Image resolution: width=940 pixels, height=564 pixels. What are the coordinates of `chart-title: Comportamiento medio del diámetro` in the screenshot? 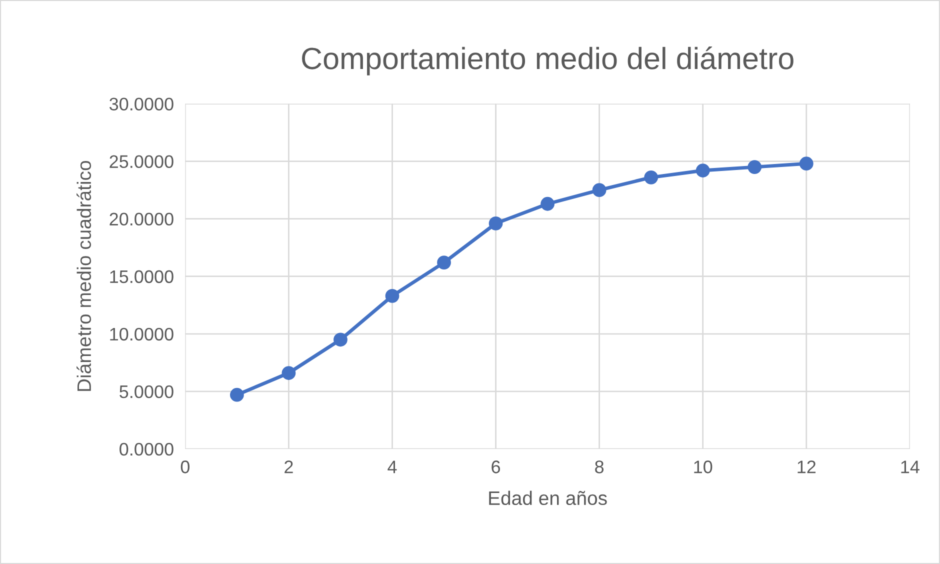 It's located at (548, 61).